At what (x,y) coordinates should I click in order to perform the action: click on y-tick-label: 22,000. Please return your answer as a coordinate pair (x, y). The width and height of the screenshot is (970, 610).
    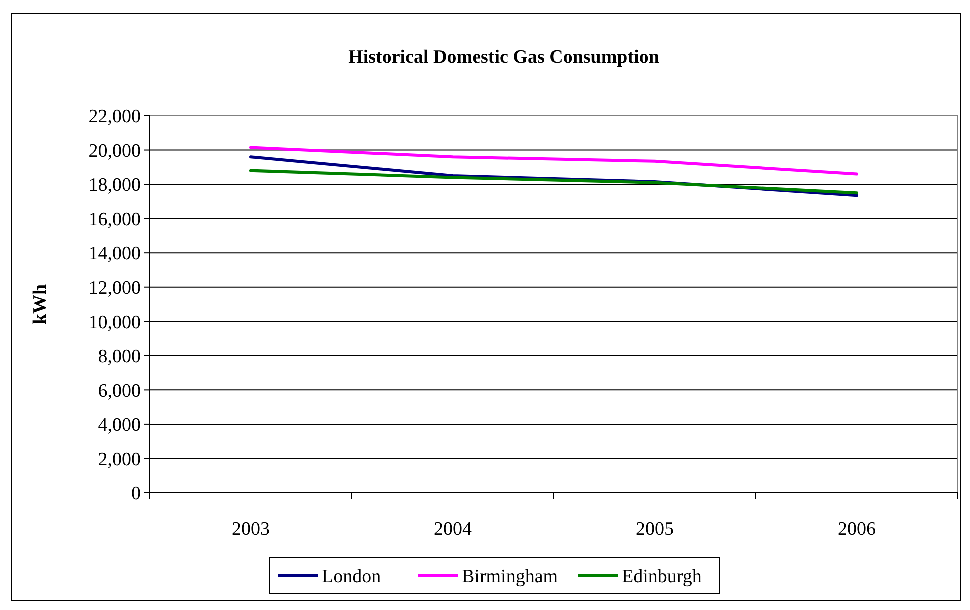
    Looking at the image, I should click on (114, 117).